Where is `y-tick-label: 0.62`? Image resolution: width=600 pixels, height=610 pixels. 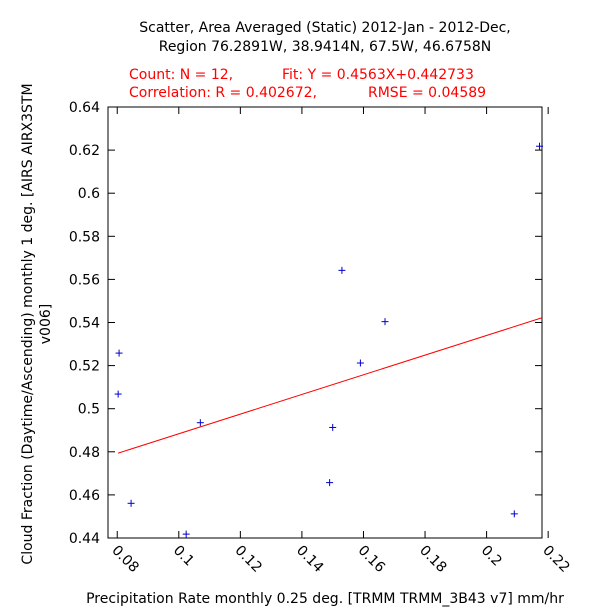
y-tick-label: 0.62 is located at coordinates (84, 151).